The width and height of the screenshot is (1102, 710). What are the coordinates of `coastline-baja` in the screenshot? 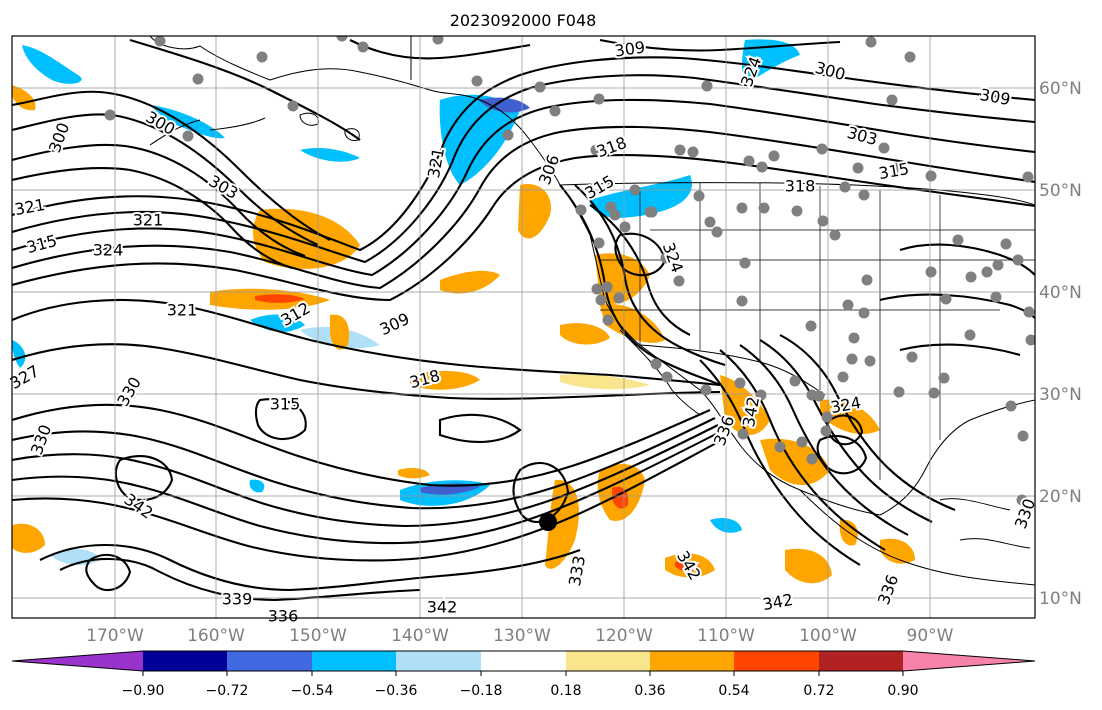 It's located at (660, 372).